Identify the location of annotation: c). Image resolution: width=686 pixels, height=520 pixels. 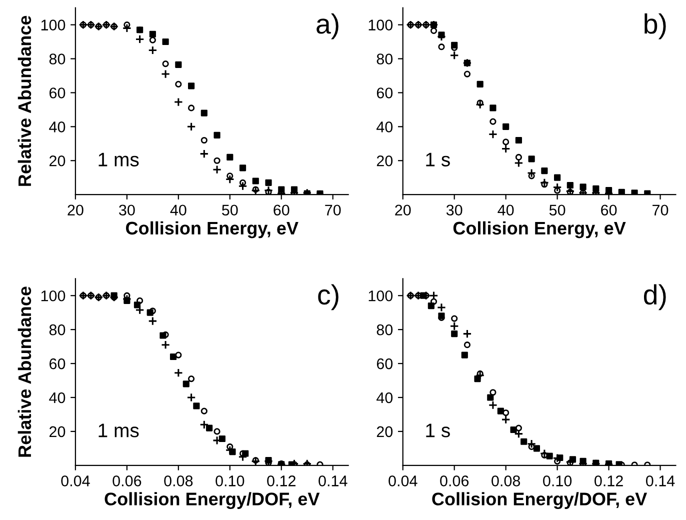
(328, 297).